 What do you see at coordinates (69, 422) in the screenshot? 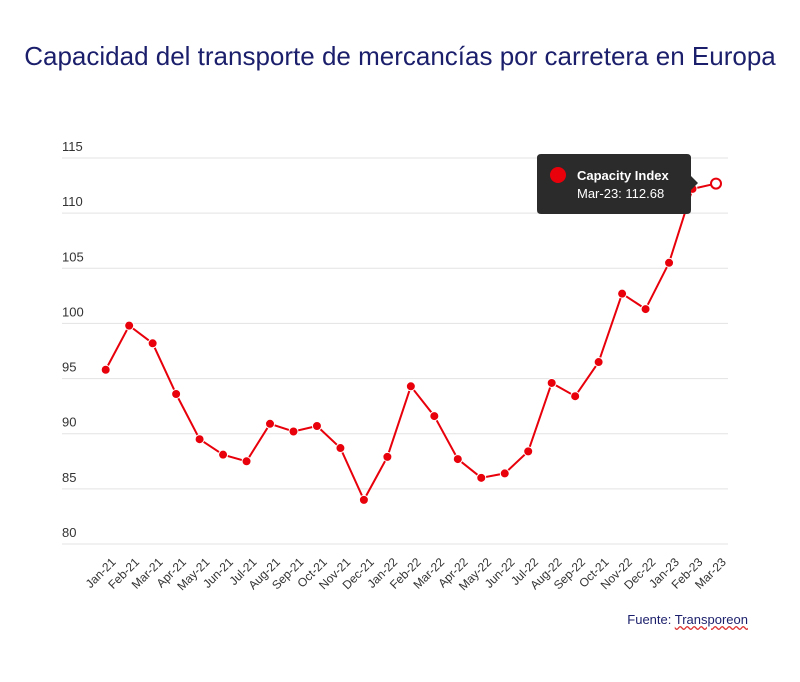
I see `y-tick-label: 90` at bounding box center [69, 422].